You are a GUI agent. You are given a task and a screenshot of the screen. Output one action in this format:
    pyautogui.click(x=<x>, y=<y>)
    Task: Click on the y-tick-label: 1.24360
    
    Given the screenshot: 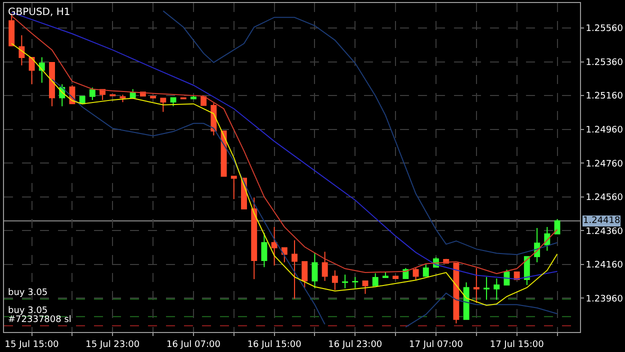 What is the action you would take?
    pyautogui.click(x=605, y=231)
    